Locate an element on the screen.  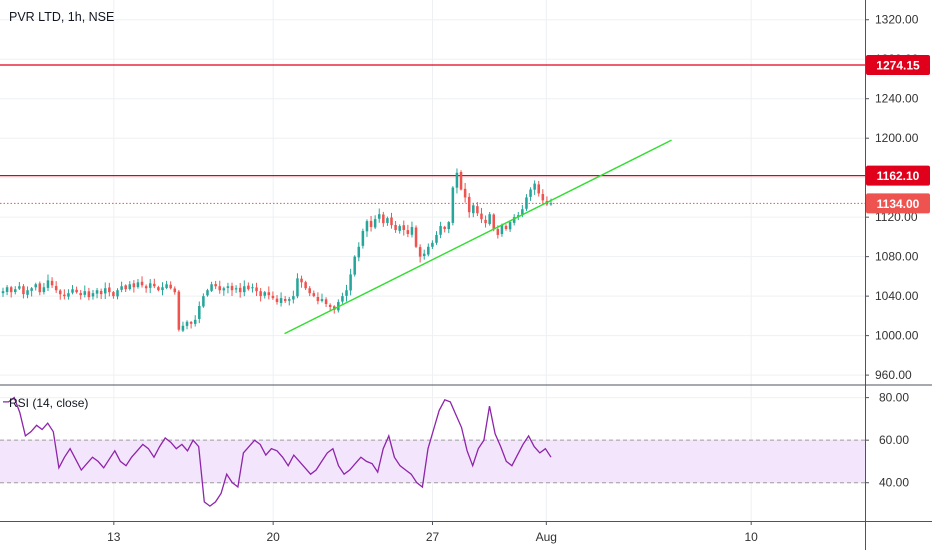
price-tick-label: 1080.00 is located at coordinates (897, 257).